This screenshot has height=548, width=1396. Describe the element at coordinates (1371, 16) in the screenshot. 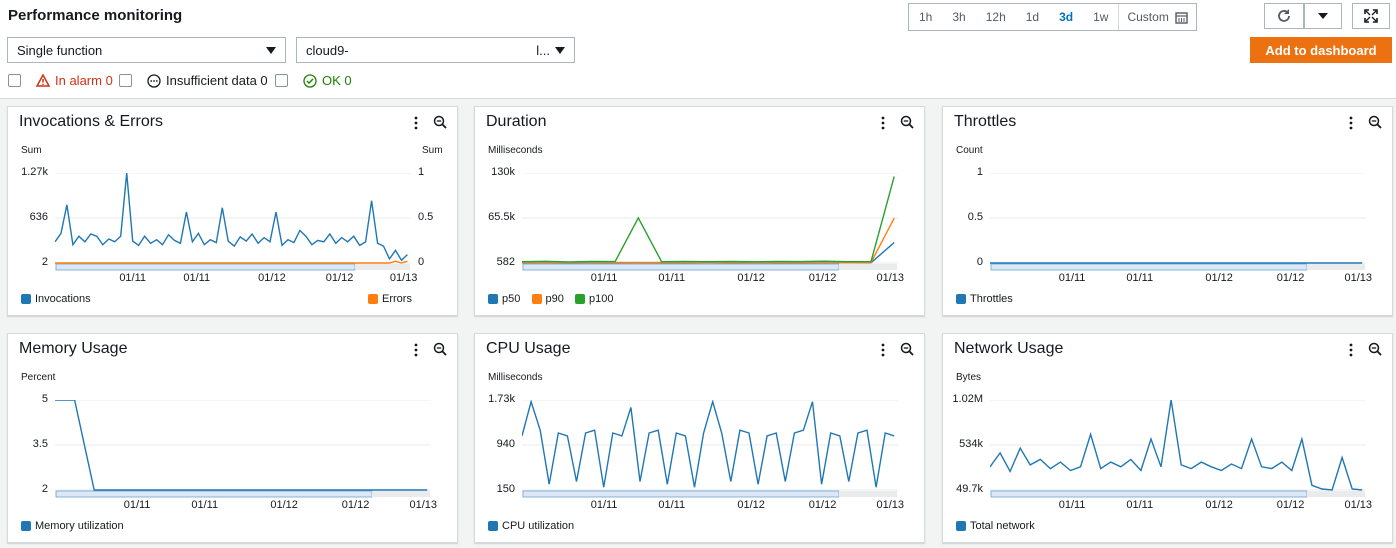

I see `fullscreen-button` at that location.